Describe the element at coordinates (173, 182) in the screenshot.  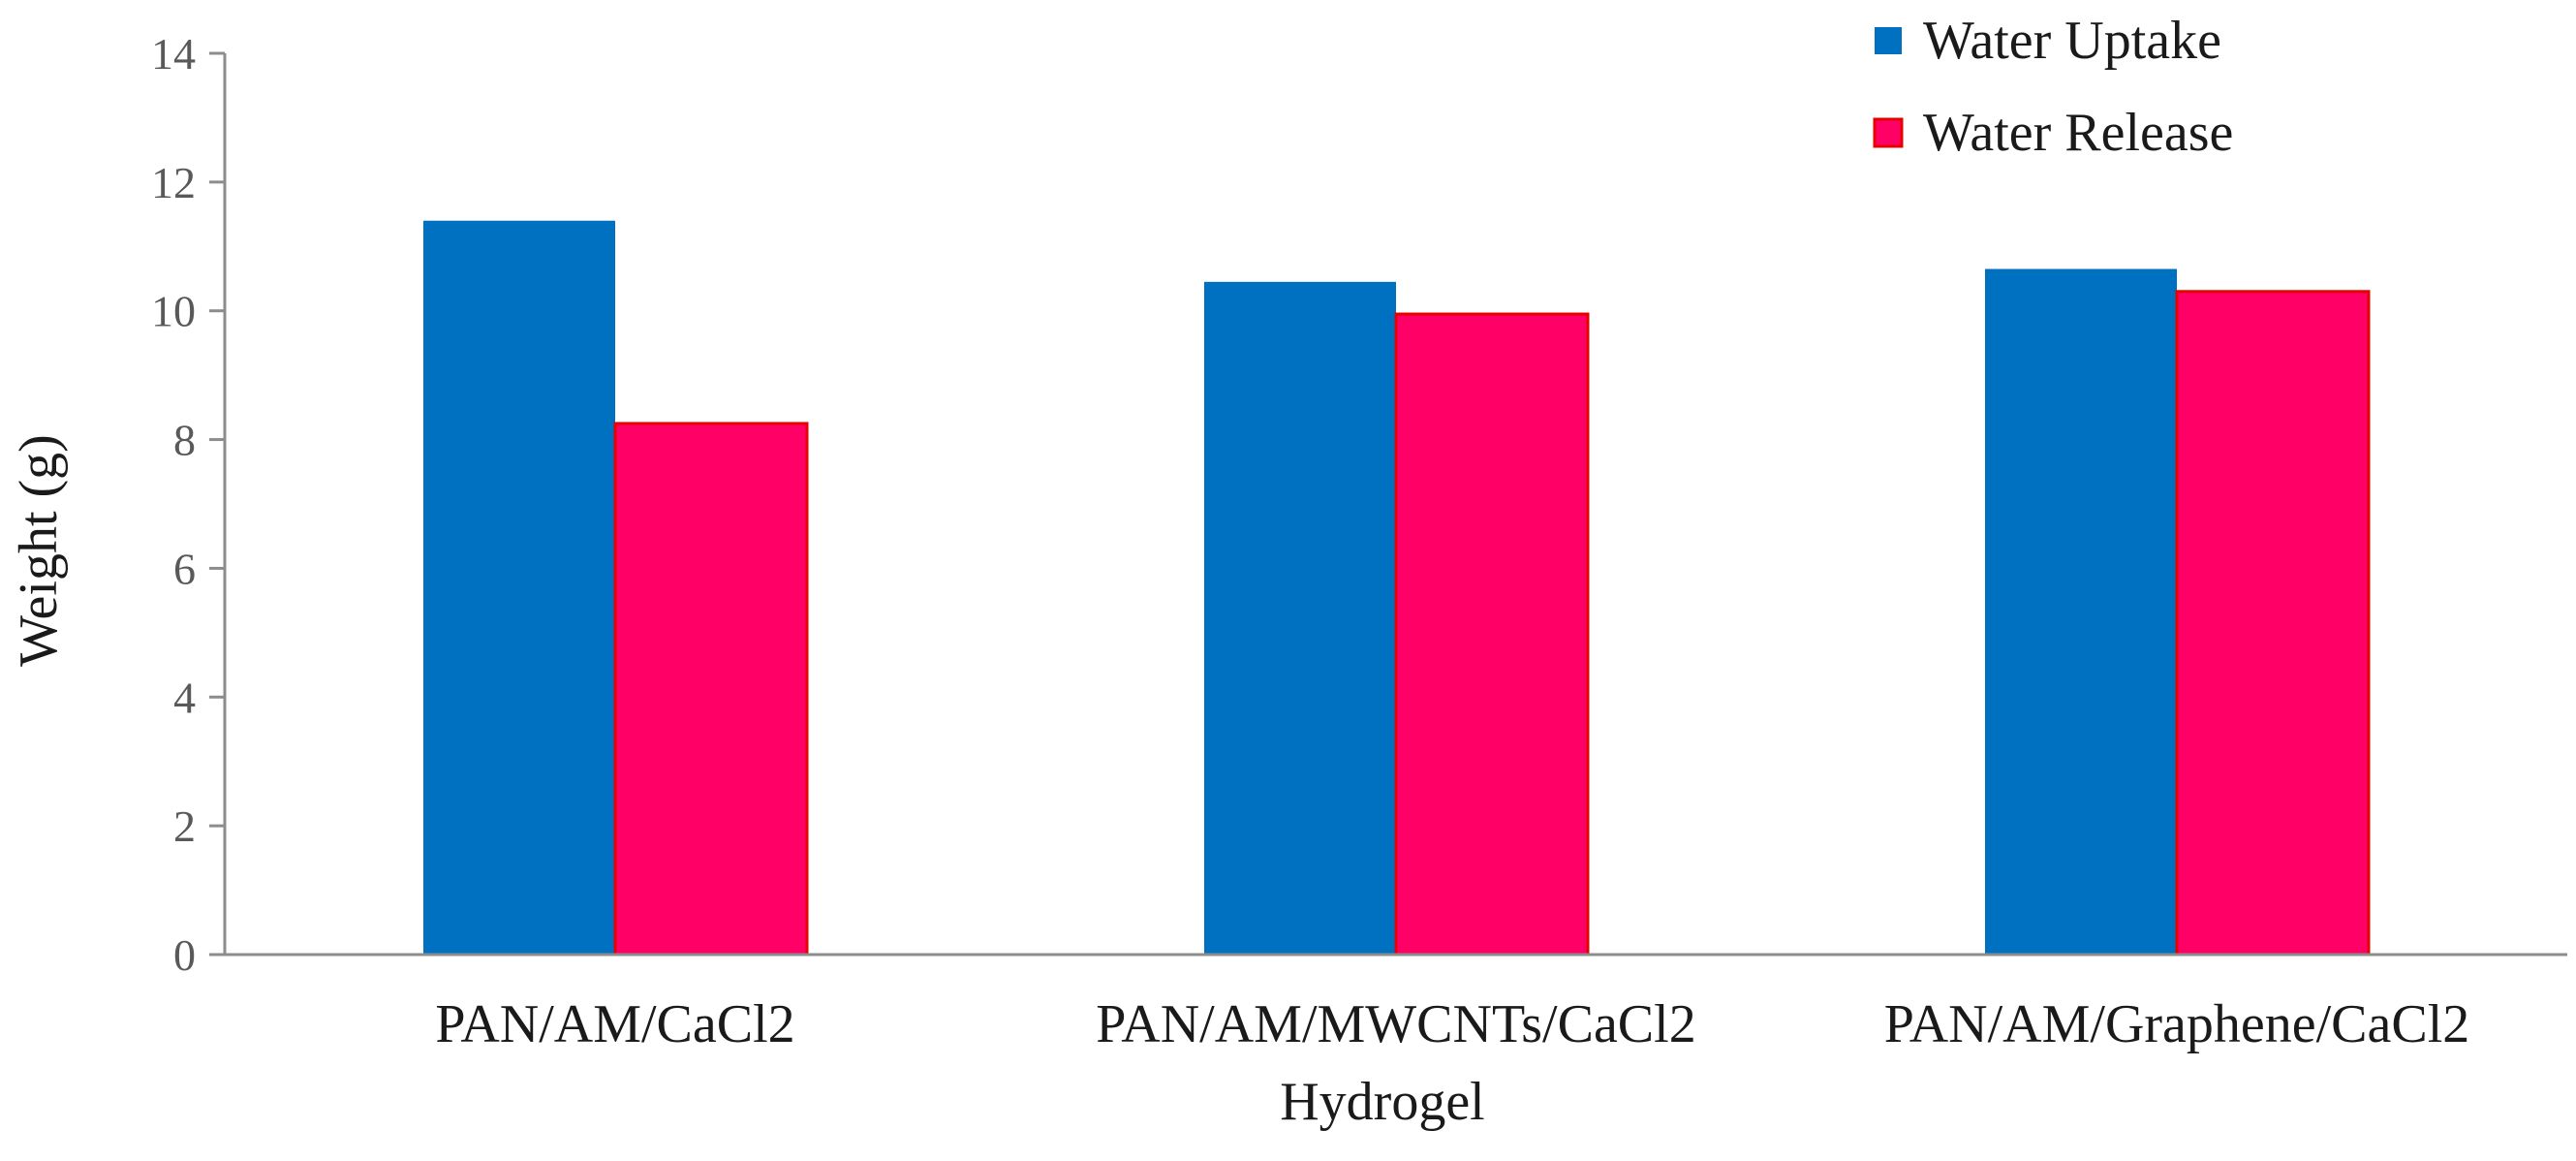
I see `y-tick-label: 12` at that location.